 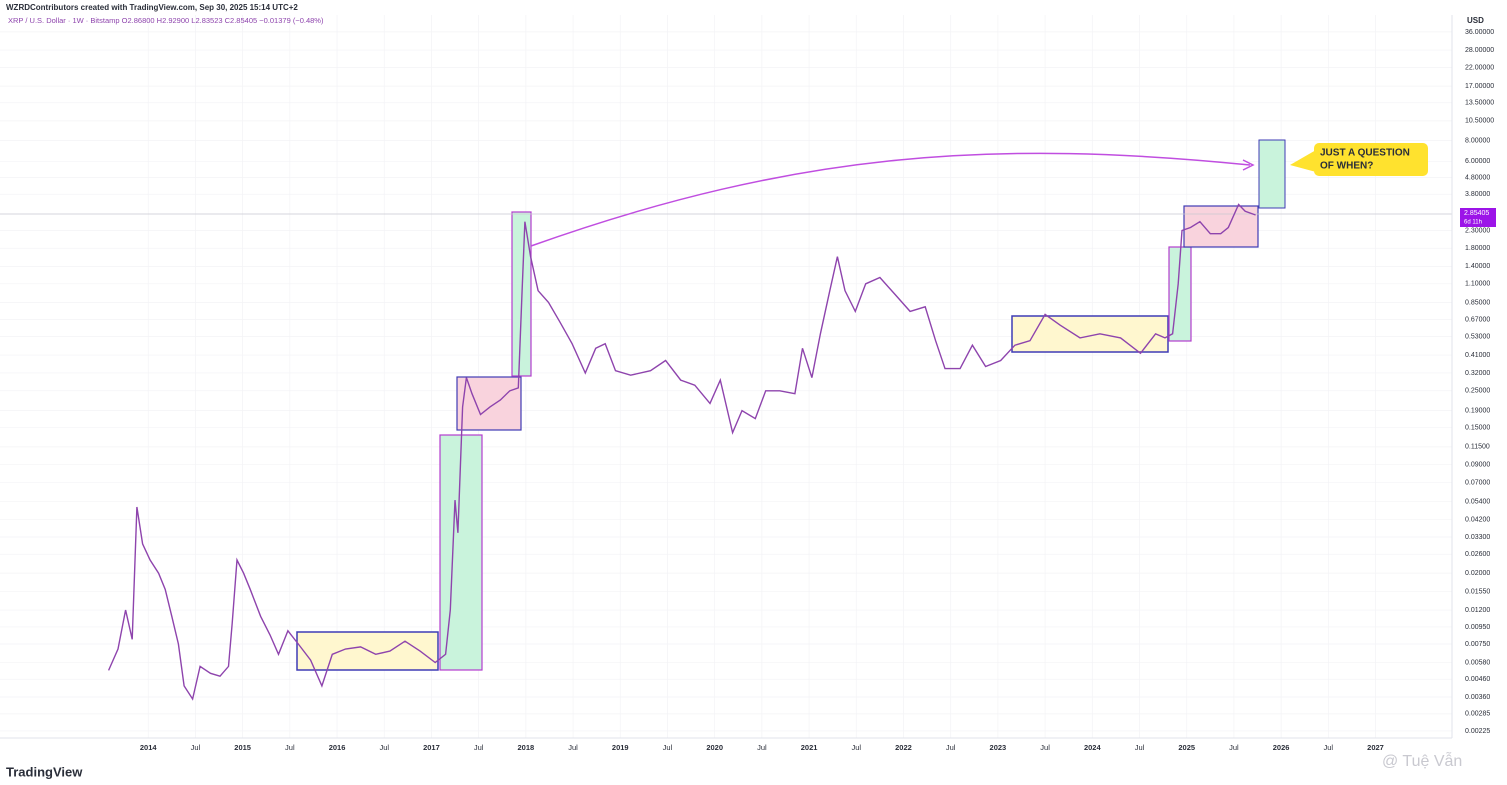 What do you see at coordinates (998, 747) in the screenshot?
I see `x-tick-label: 2023` at bounding box center [998, 747].